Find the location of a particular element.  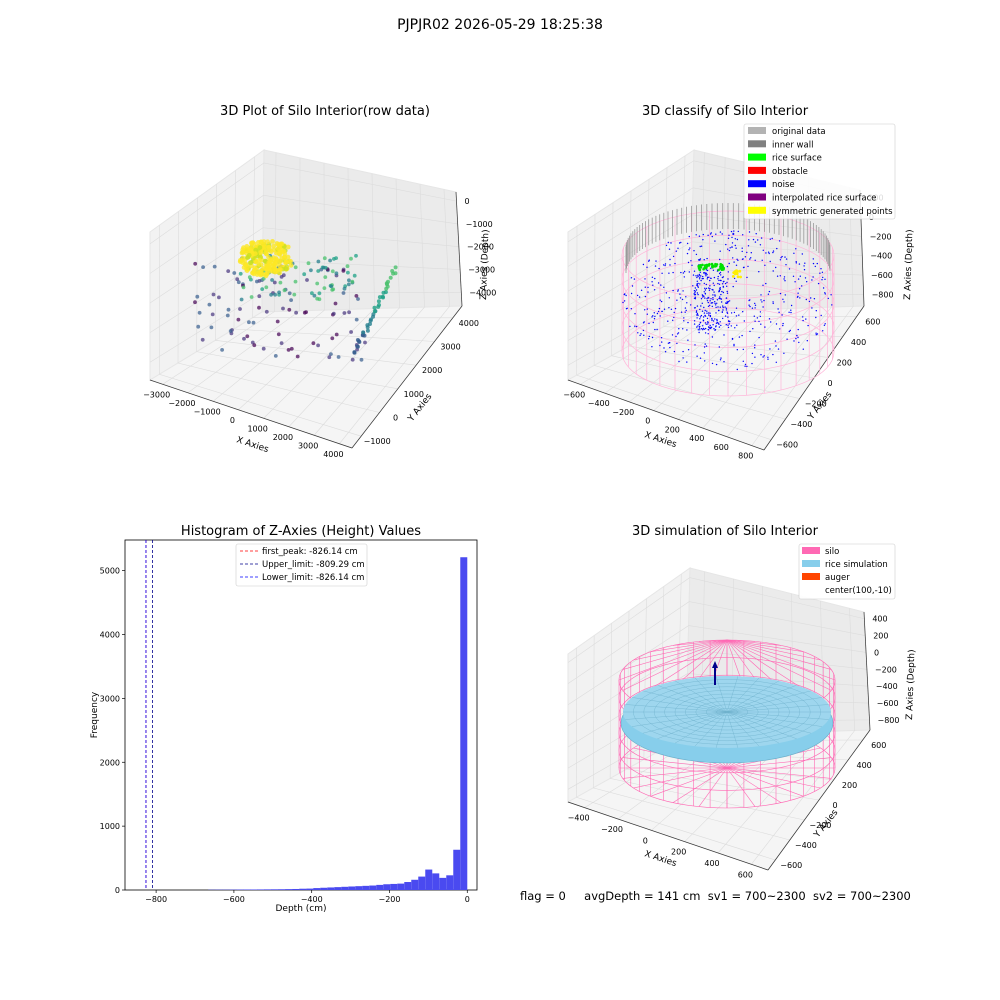

x-tick-label: 3000 is located at coordinates (308, 445).